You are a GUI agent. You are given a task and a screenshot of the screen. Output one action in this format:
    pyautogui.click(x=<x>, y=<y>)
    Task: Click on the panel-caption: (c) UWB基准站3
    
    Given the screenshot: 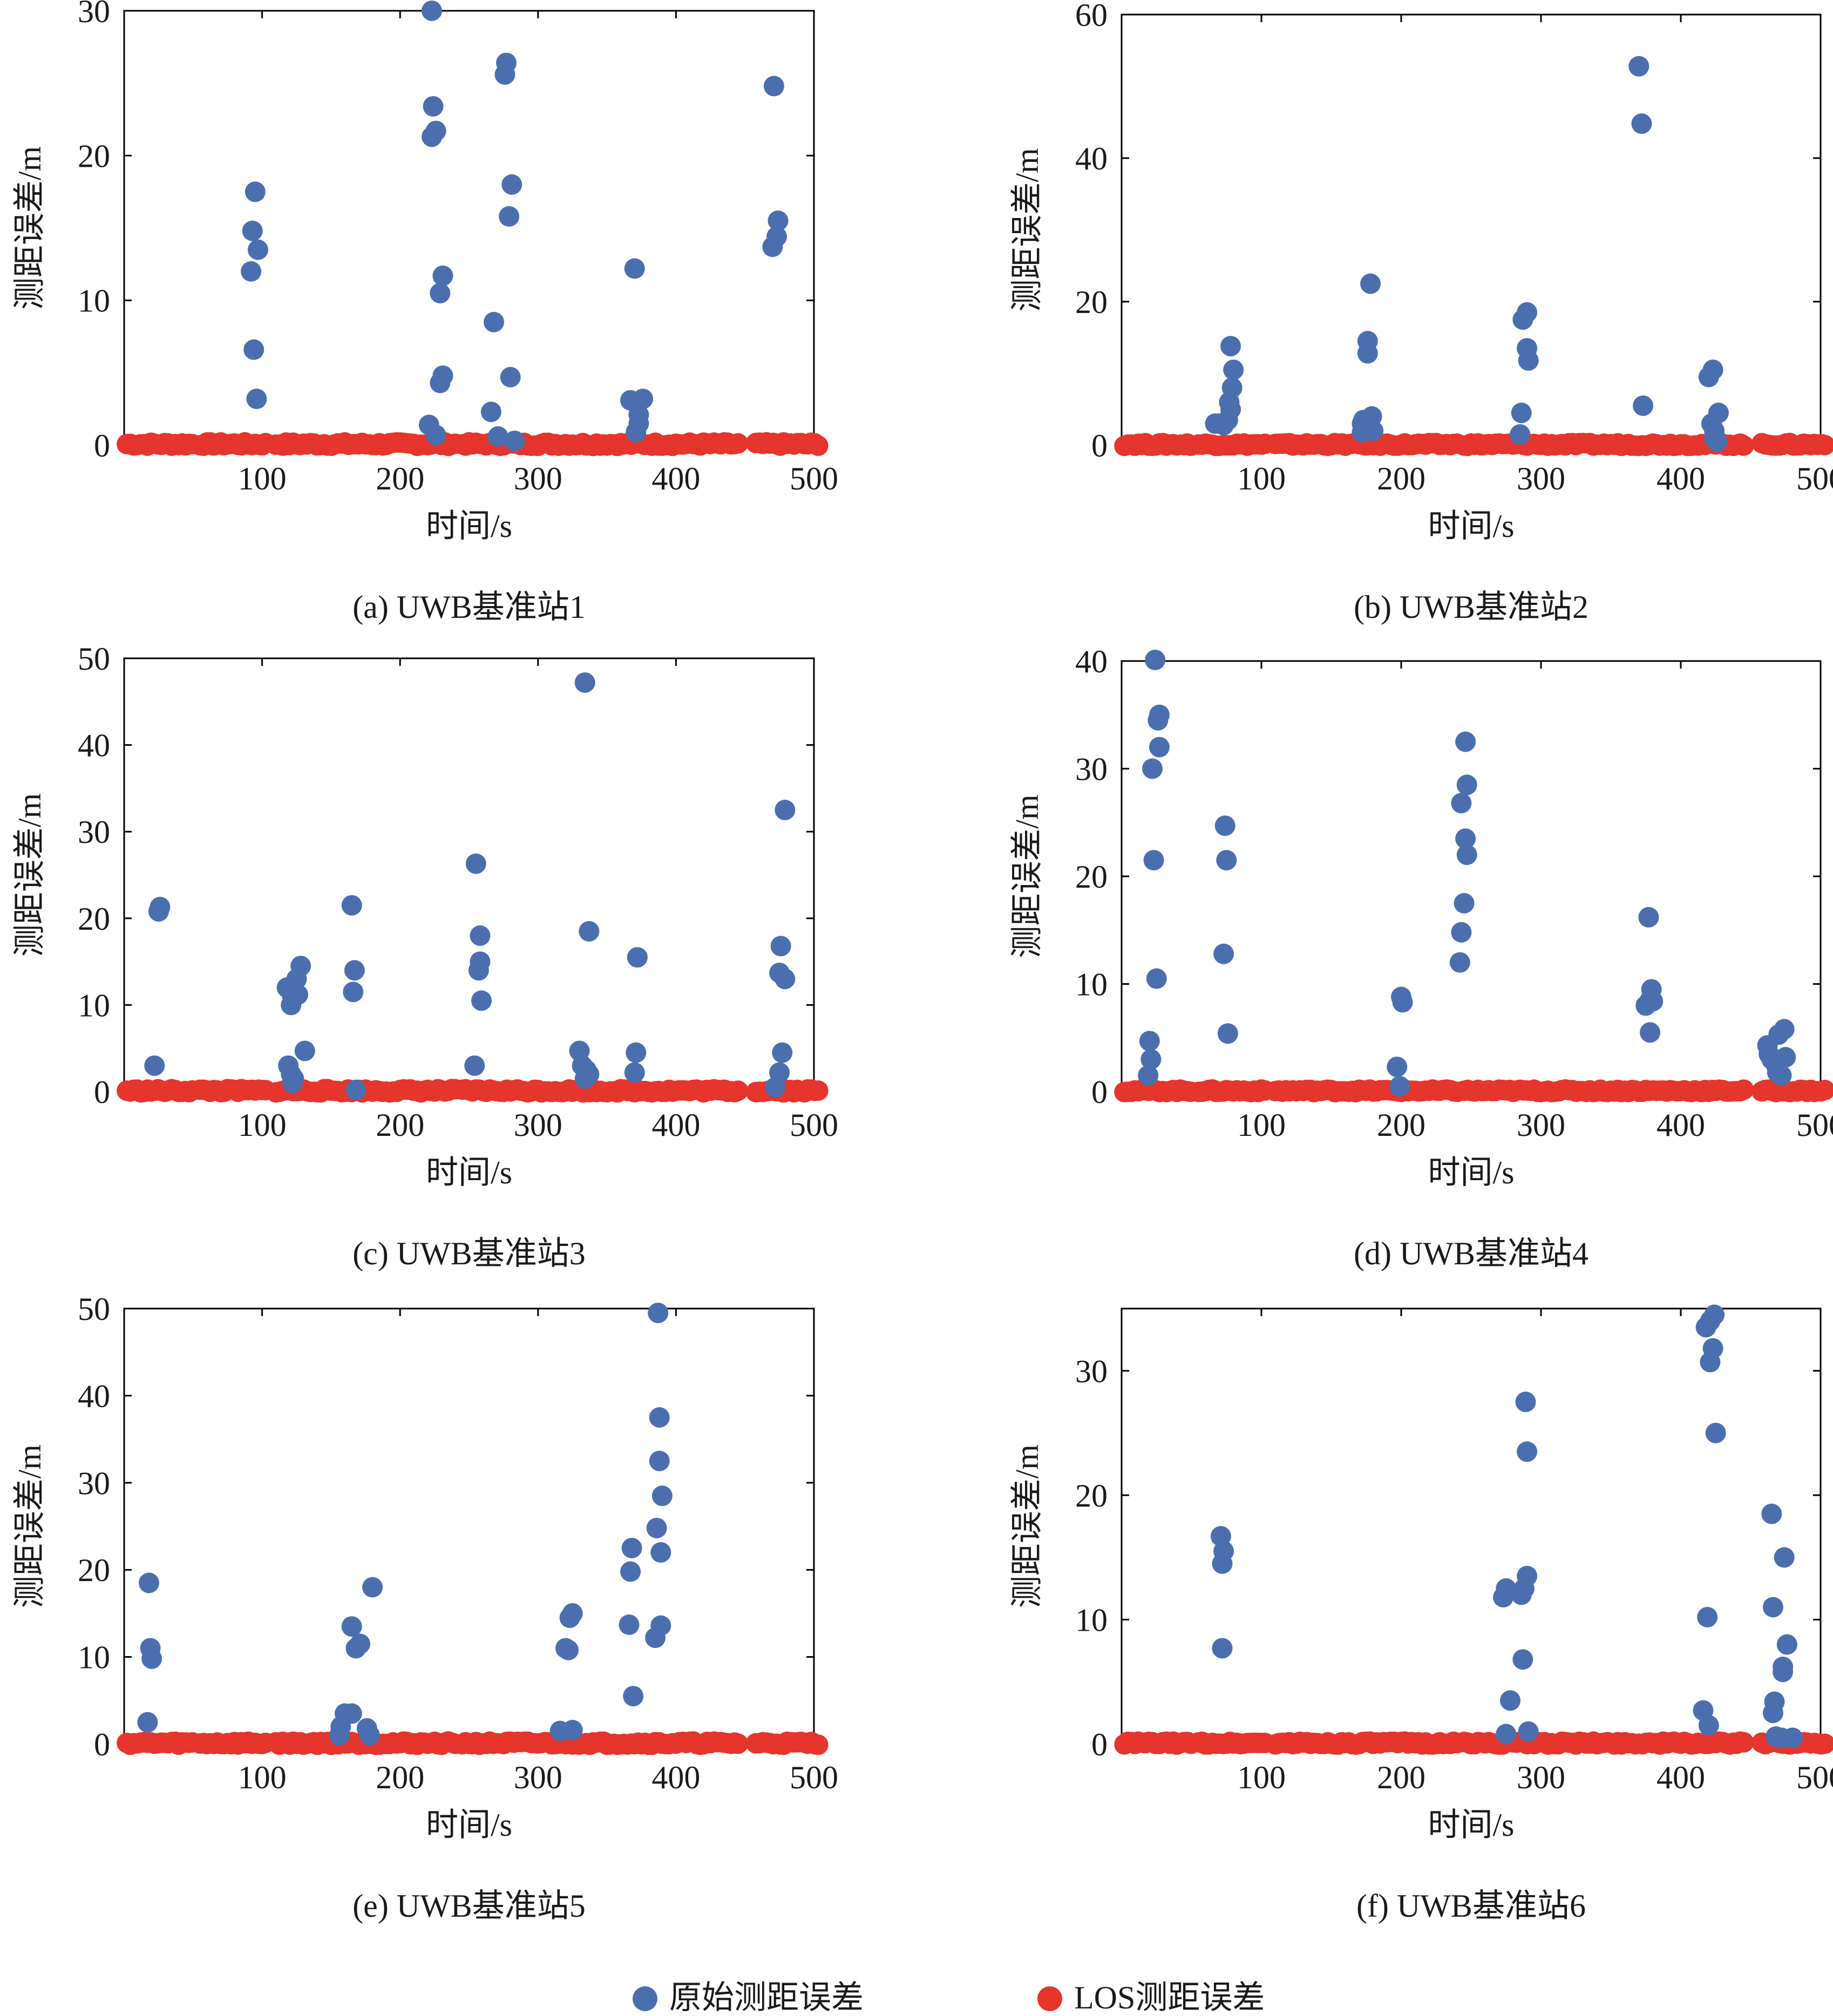 What is the action you would take?
    pyautogui.click(x=469, y=1253)
    